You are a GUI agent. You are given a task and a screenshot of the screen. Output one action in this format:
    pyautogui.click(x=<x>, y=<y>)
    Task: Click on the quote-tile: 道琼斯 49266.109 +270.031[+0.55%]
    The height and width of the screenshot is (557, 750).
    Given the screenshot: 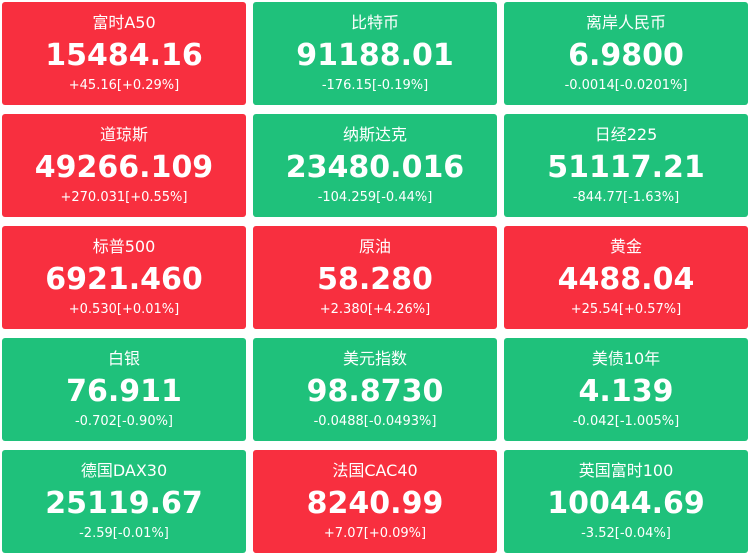 What is the action you would take?
    pyautogui.click(x=124, y=165)
    